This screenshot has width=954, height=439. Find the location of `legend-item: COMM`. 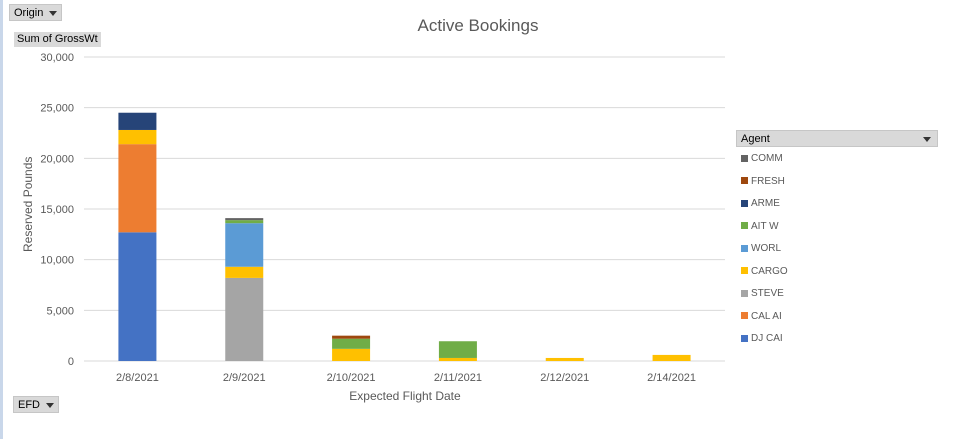

legend-item: COMM is located at coordinates (762, 159).